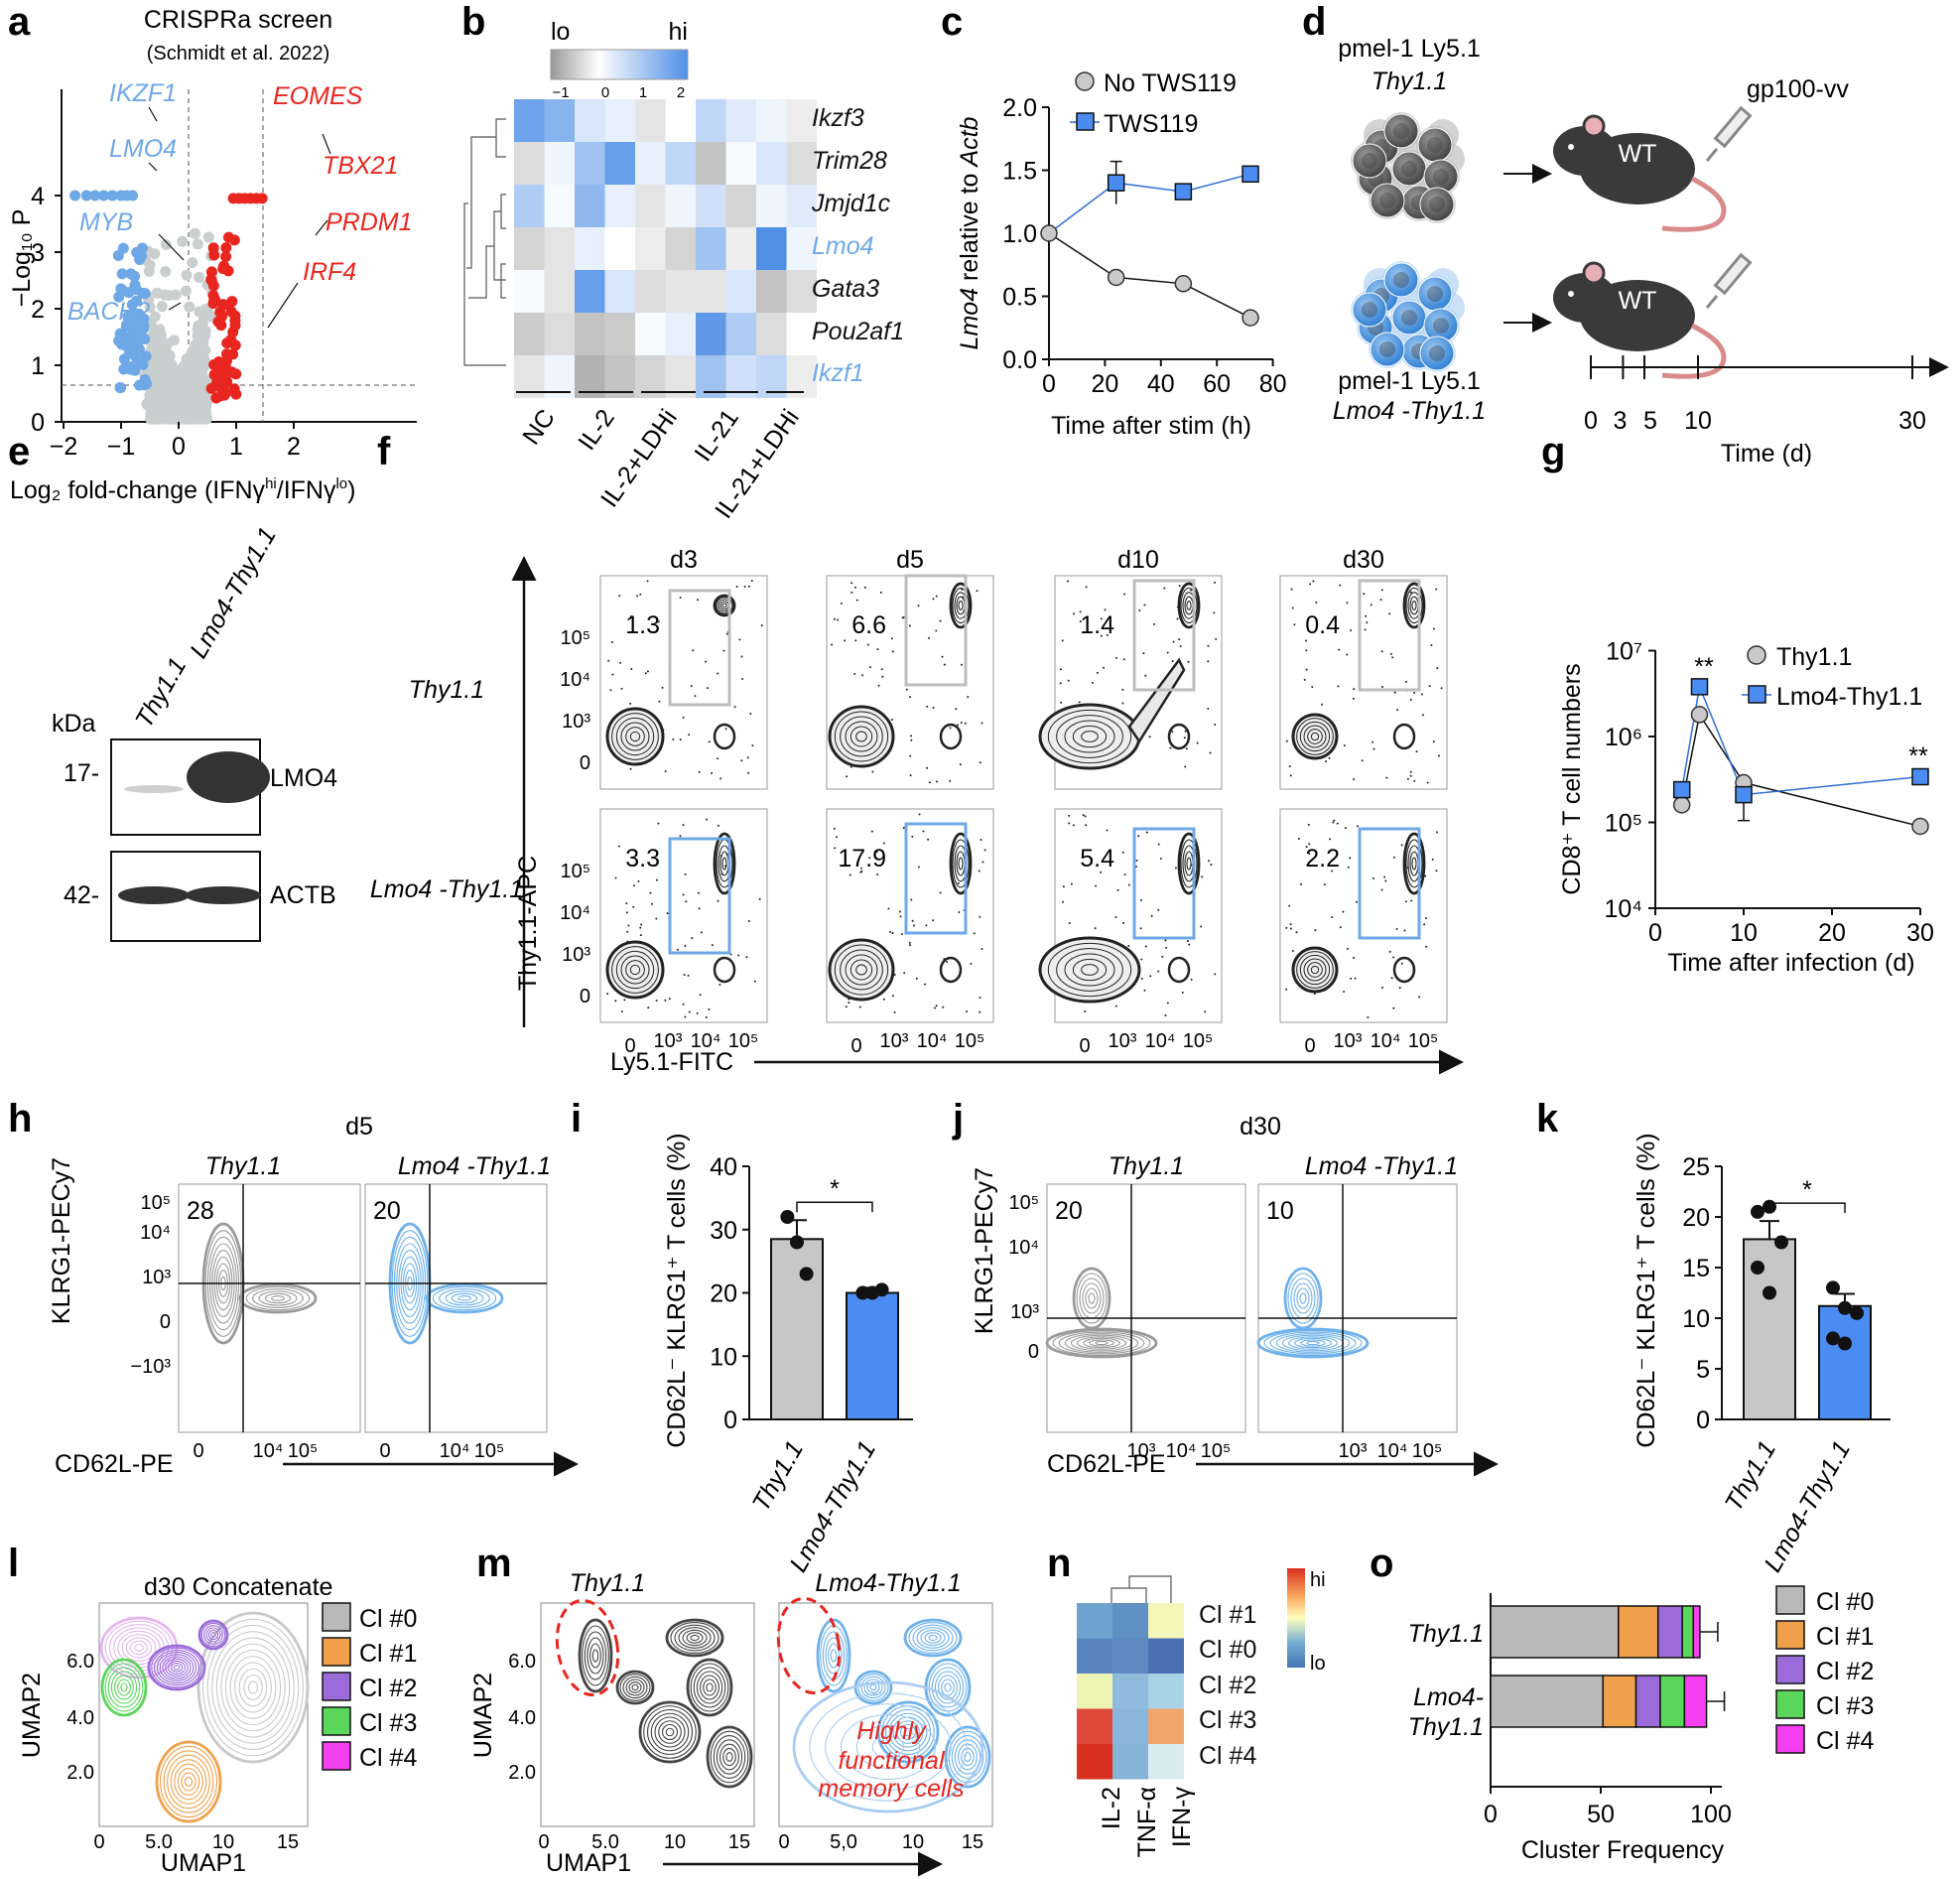 This screenshot has width=1960, height=1879. Describe the element at coordinates (1446, 1727) in the screenshot. I see `o-row-lmo4-b: Thy1.1` at that location.